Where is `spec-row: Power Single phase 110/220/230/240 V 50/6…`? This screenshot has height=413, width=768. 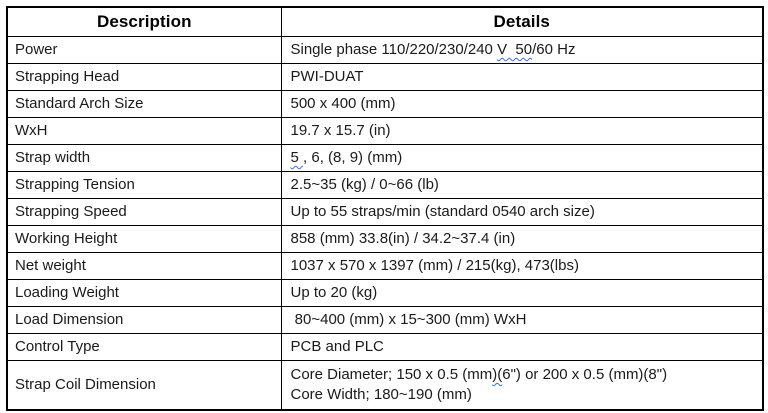 spec-row: Power Single phase 110/220/230/240 V 50/6… is located at coordinates (385, 50).